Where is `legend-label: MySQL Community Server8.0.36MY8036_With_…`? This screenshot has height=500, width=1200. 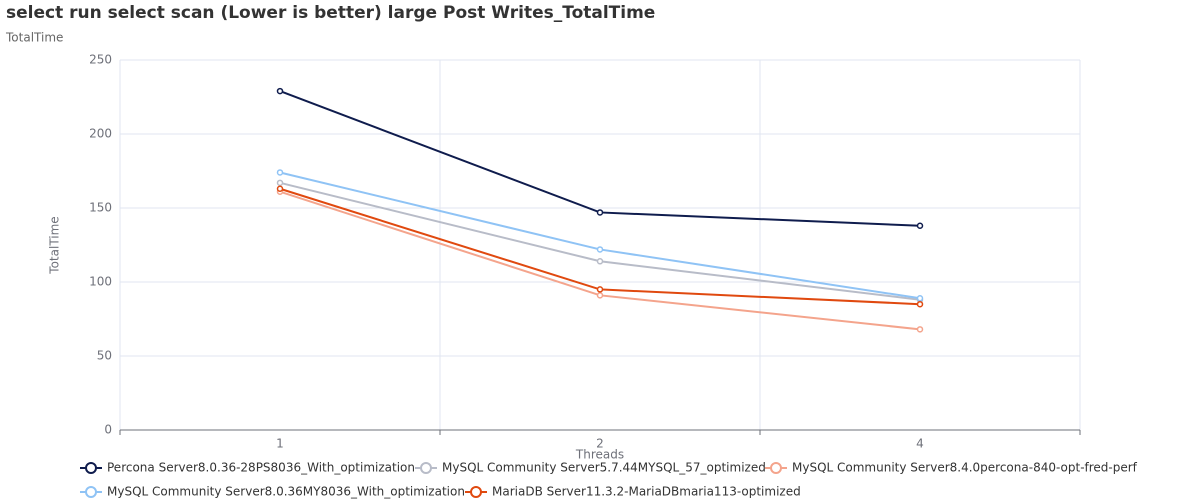 legend-label: MySQL Community Server8.0.36MY8036_With_… is located at coordinates (286, 492).